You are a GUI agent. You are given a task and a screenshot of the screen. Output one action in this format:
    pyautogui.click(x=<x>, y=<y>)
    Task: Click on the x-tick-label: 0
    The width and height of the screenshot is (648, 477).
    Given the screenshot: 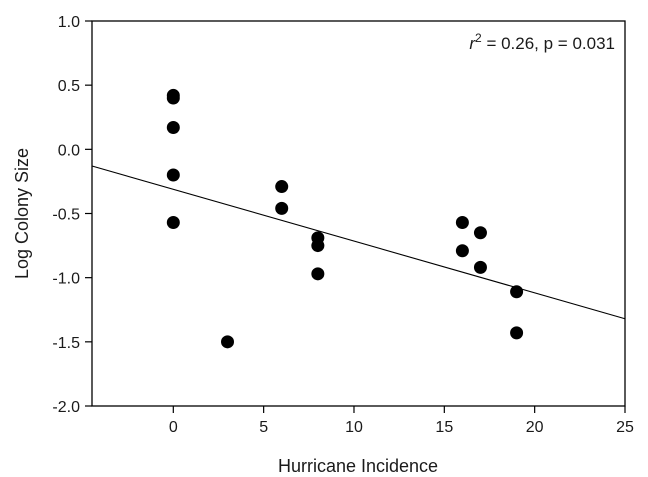 What is the action you would take?
    pyautogui.click(x=173, y=427)
    